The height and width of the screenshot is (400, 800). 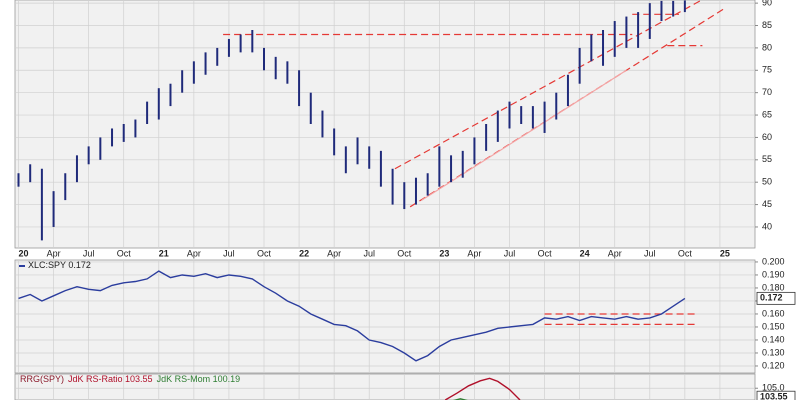 What do you see at coordinates (444, 253) in the screenshot?
I see `x-tick-label: 23` at bounding box center [444, 253].